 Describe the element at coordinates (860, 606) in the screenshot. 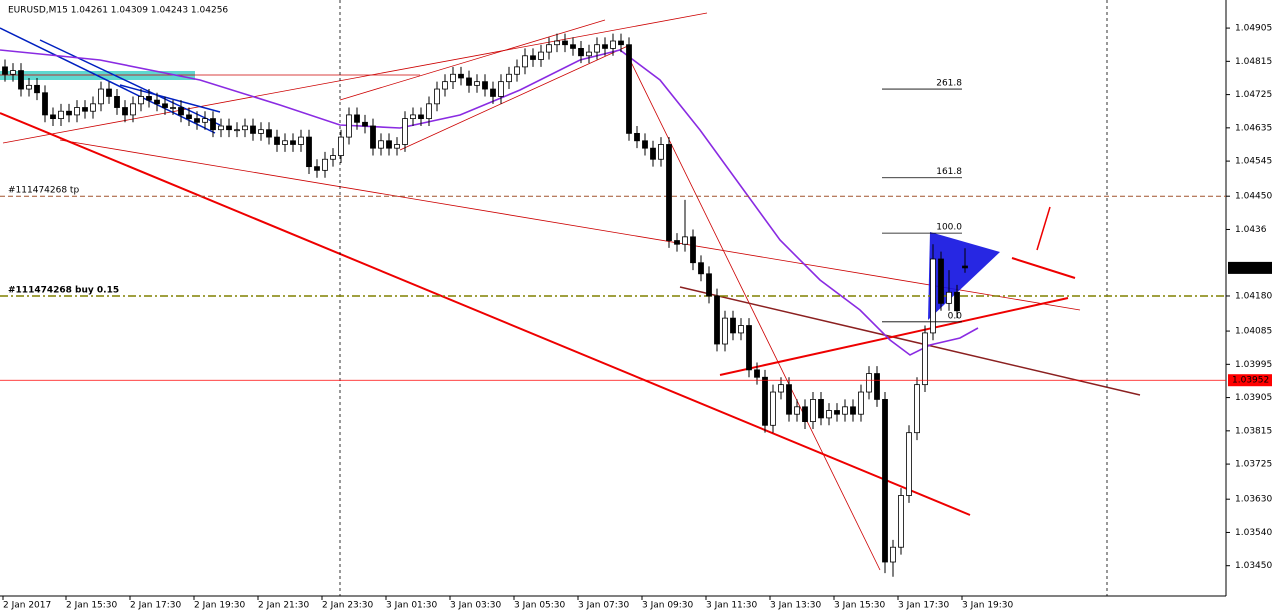

I see `x-tick-label: 3 Jan 15:30` at that location.